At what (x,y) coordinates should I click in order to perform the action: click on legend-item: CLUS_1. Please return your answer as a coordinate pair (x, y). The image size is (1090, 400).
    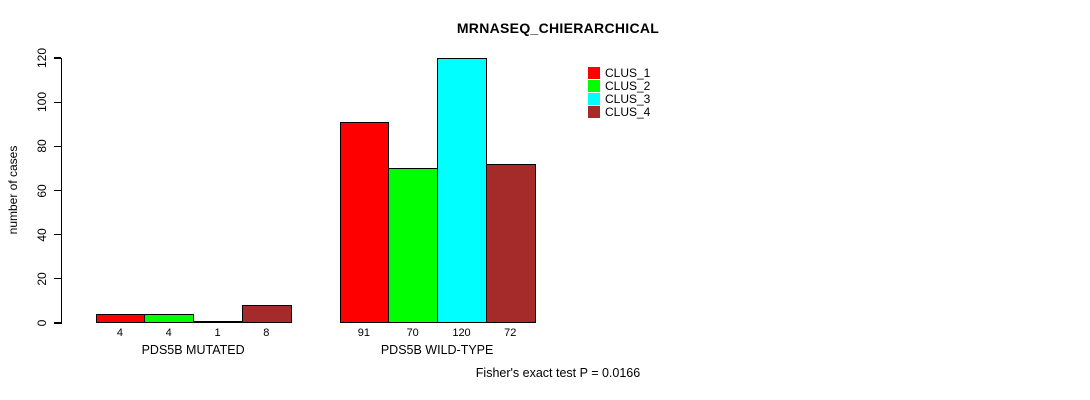
    Looking at the image, I should click on (619, 72).